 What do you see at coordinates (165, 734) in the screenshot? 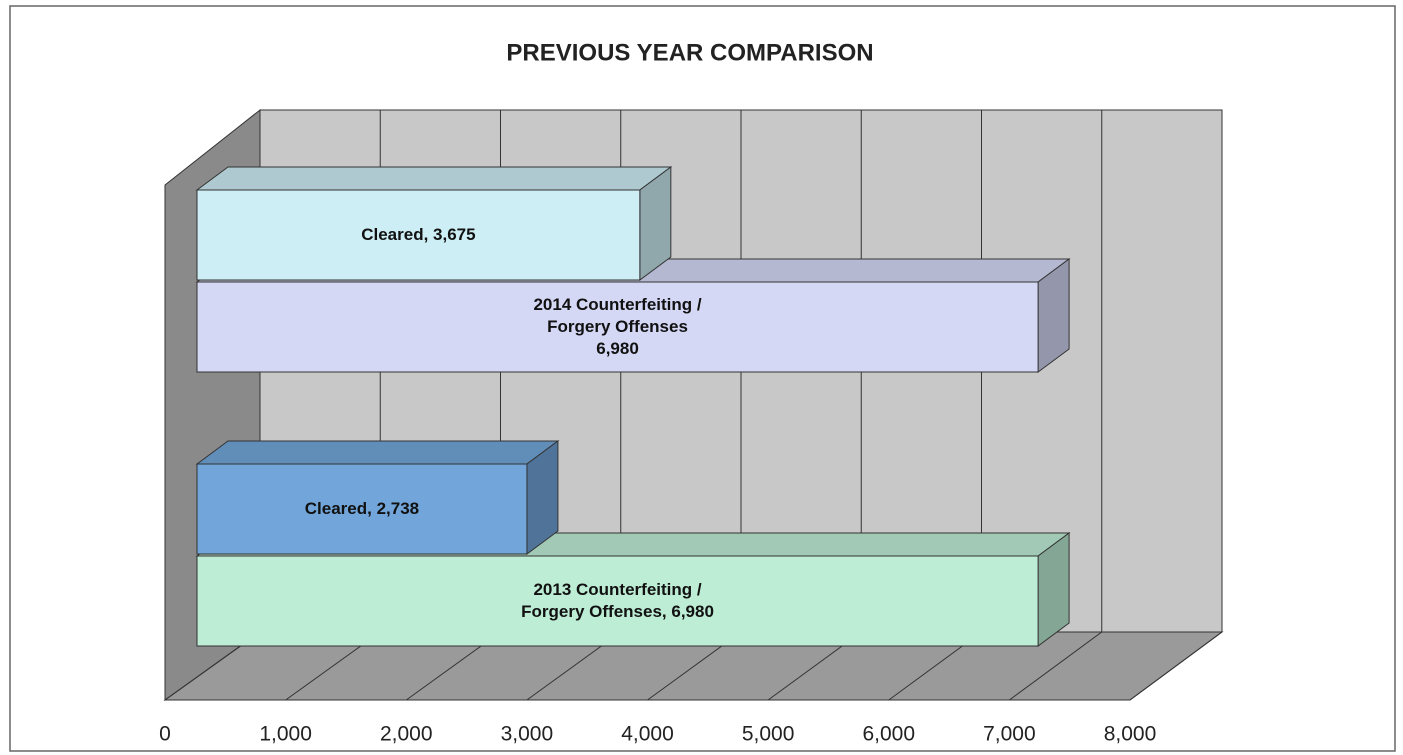
I see `x-tick-label: 0` at bounding box center [165, 734].